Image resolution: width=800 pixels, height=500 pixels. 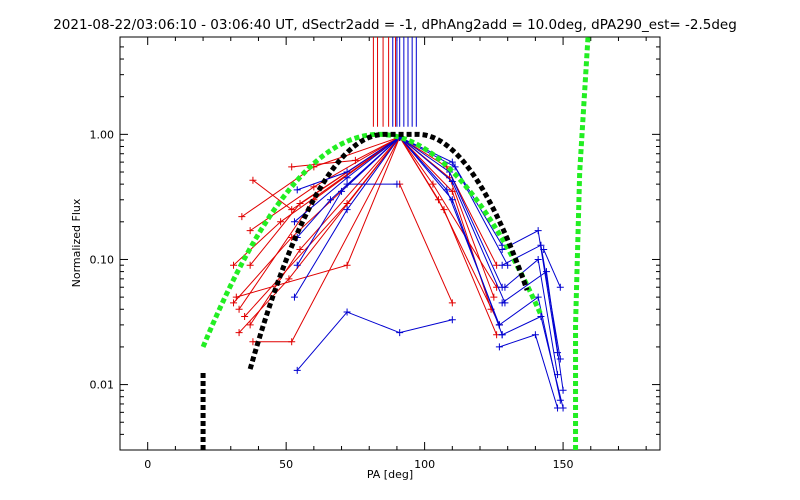 What do you see at coordinates (286, 464) in the screenshot?
I see `x-tick-label: 50` at bounding box center [286, 464].